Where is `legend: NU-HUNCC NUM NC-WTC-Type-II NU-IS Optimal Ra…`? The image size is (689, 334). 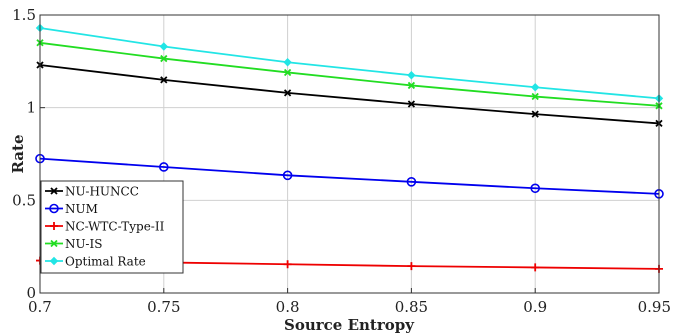 legend: NU-HUNCC NUM NC-WTC-Type-II NU-IS Optimal Ra… is located at coordinates (112, 227).